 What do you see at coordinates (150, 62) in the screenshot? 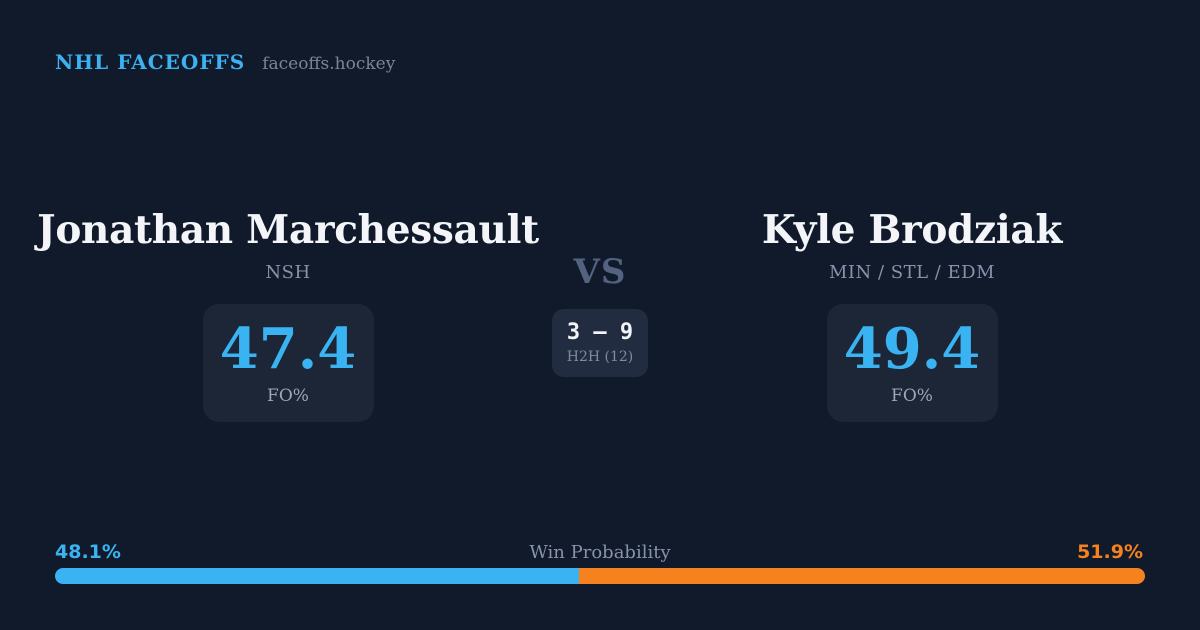
I see `brand-title: NHL FACEOFFS` at bounding box center [150, 62].